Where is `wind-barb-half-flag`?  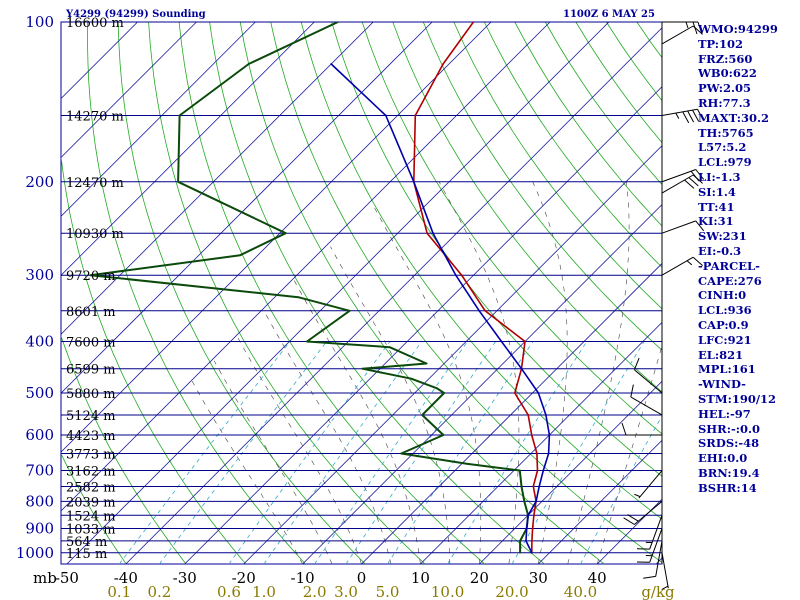
wind-barb-half-flag is located at coordinates (687, 25).